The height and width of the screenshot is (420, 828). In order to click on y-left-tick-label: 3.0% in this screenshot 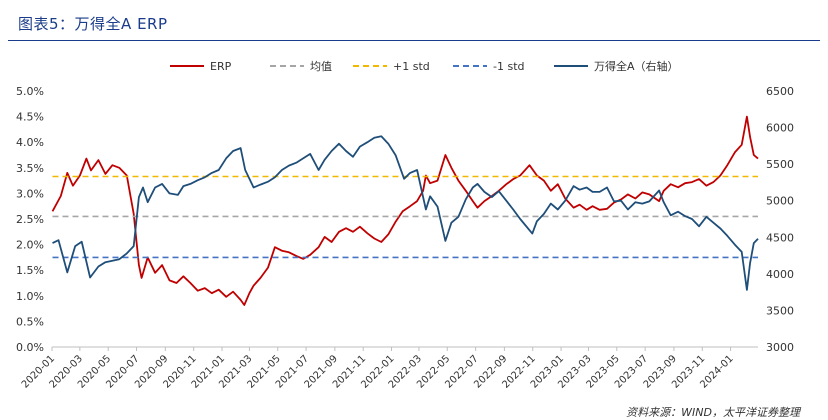, I will do `click(30, 193)`.